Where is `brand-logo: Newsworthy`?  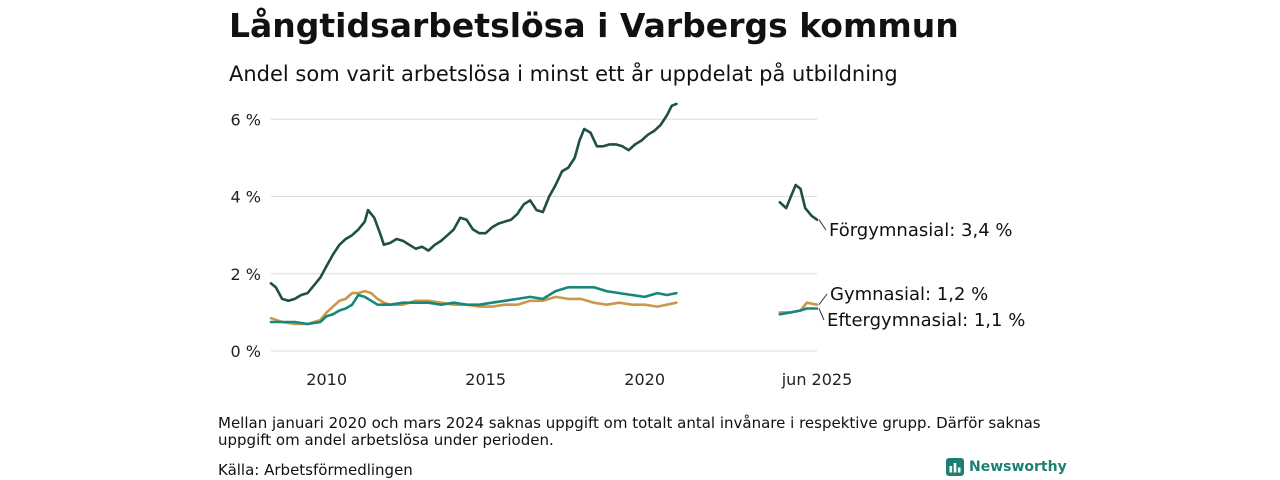 brand-logo: Newsworthy is located at coordinates (1006, 467).